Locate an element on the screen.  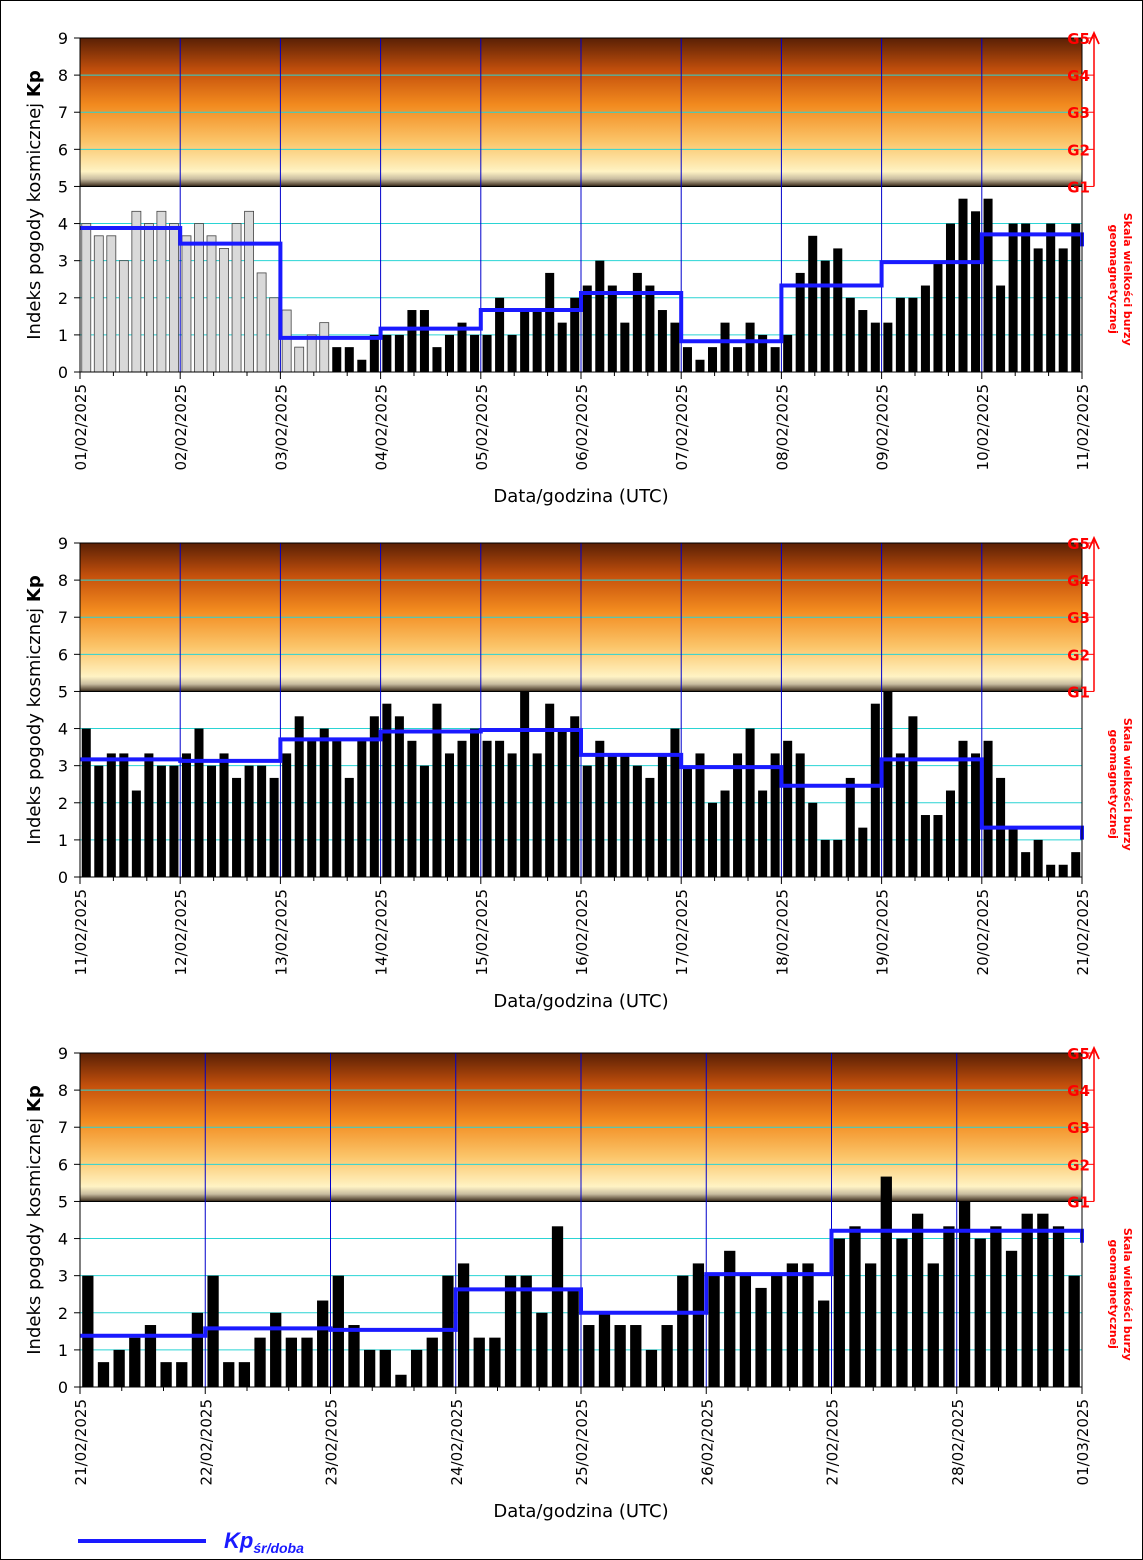
x-tick-label: 28/02/2025 is located at coordinates (958, 1442).